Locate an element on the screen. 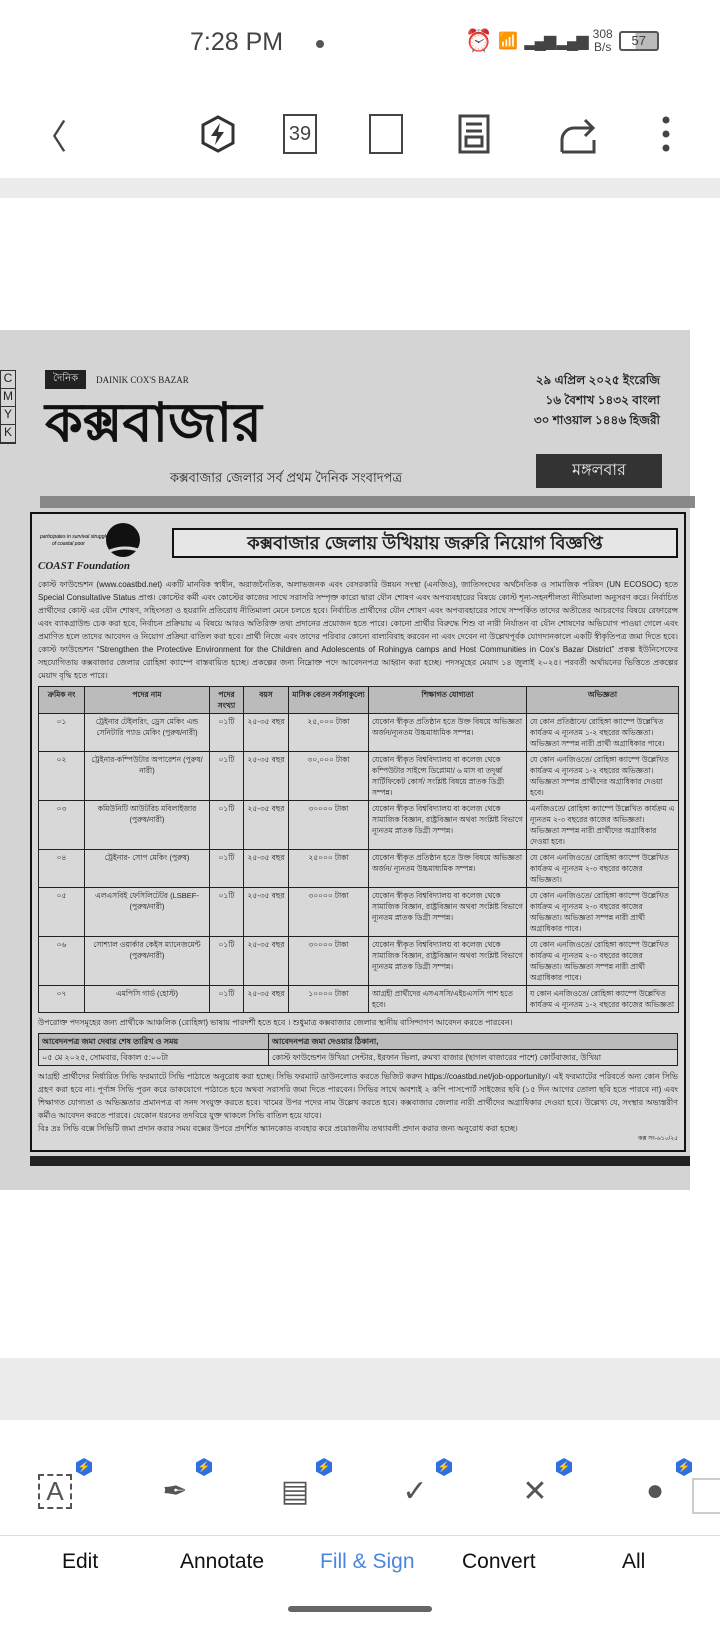 The height and width of the screenshot is (1640, 720). status-time: 7:28 PM is located at coordinates (237, 42).